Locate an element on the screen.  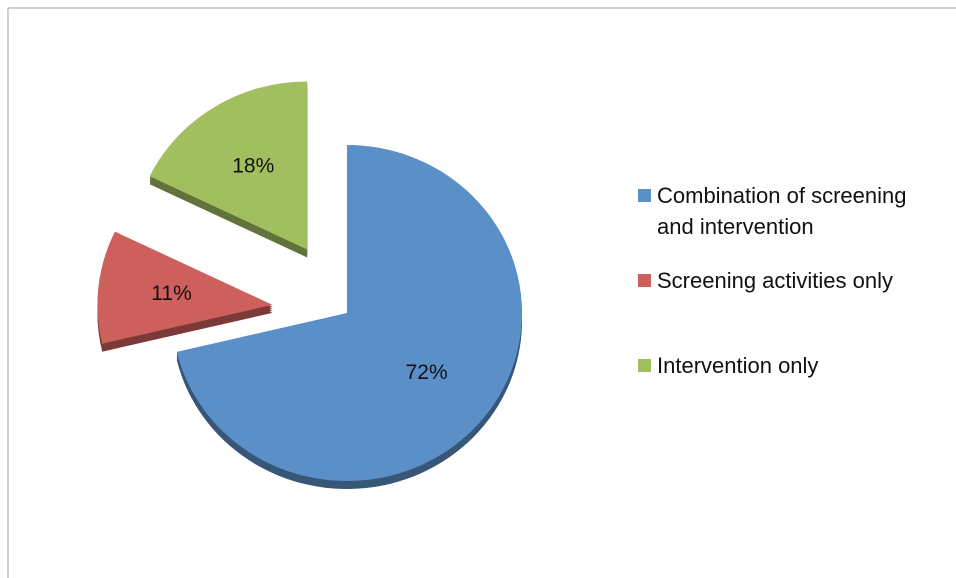
legend-item: Screening activities only is located at coordinates (788, 280).